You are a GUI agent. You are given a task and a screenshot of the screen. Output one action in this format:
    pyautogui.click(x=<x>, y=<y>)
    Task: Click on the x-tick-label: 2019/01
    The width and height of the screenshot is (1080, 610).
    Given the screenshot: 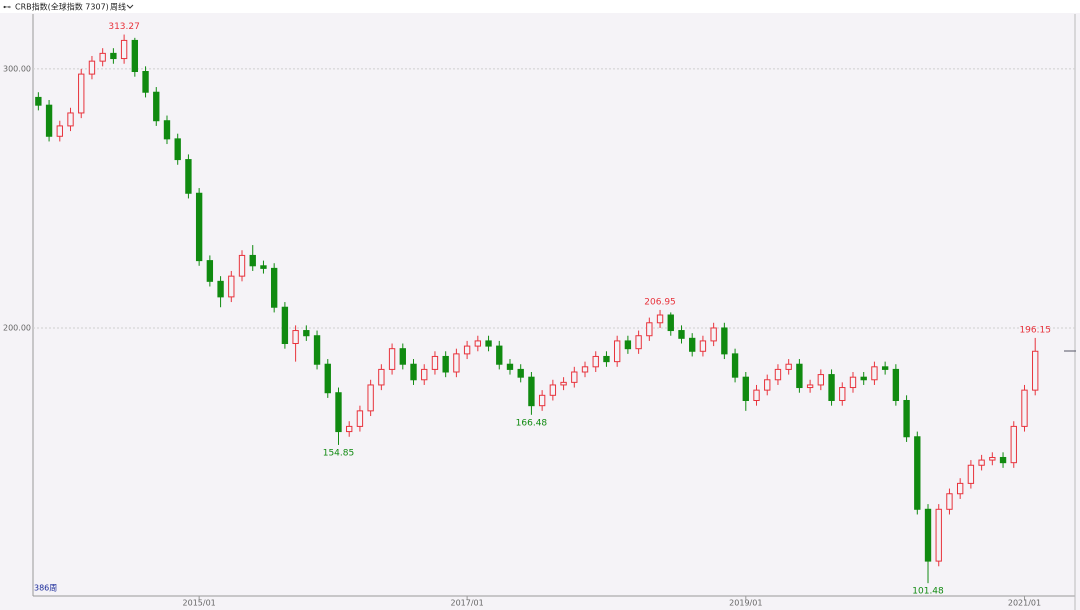 What is the action you would take?
    pyautogui.click(x=745, y=603)
    